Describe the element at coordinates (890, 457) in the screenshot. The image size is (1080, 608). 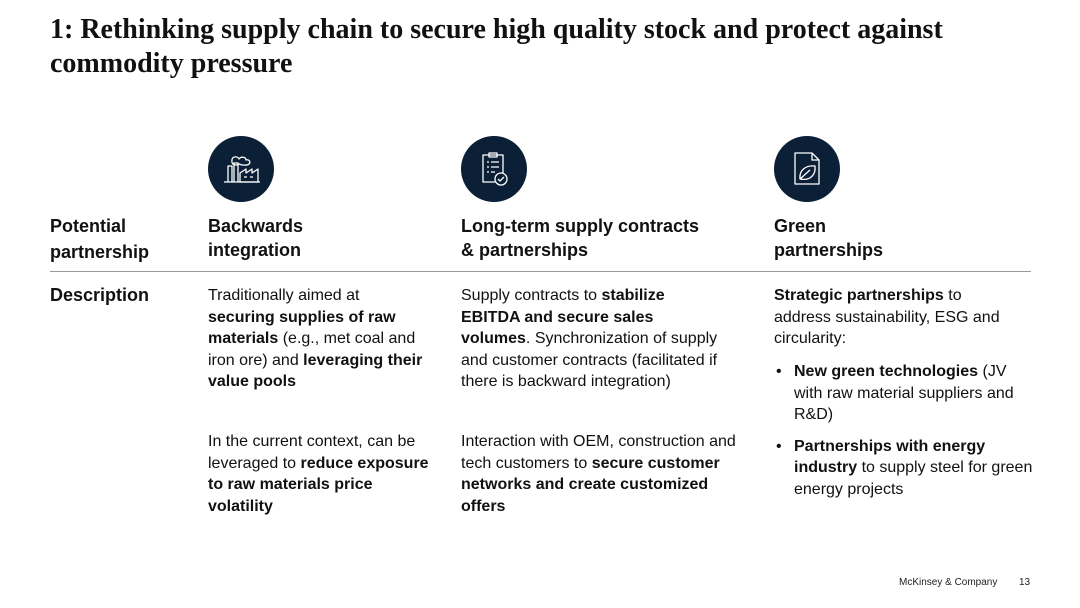
I see `text-run: Partnerships with energy industry` at that location.